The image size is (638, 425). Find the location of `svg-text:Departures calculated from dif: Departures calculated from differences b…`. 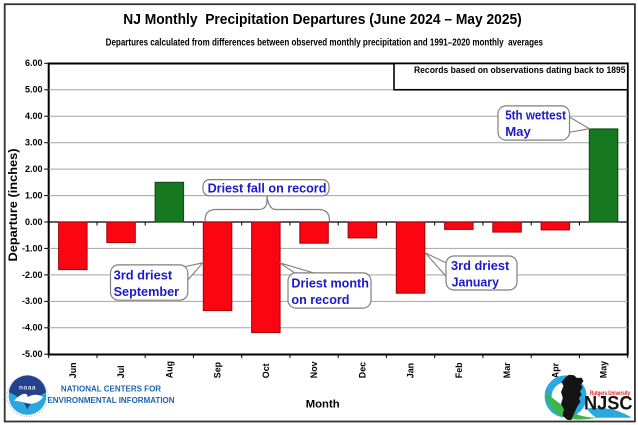

svg-text:Departures calculated from dif: Departures calculated from differences b… is located at coordinates (324, 43).